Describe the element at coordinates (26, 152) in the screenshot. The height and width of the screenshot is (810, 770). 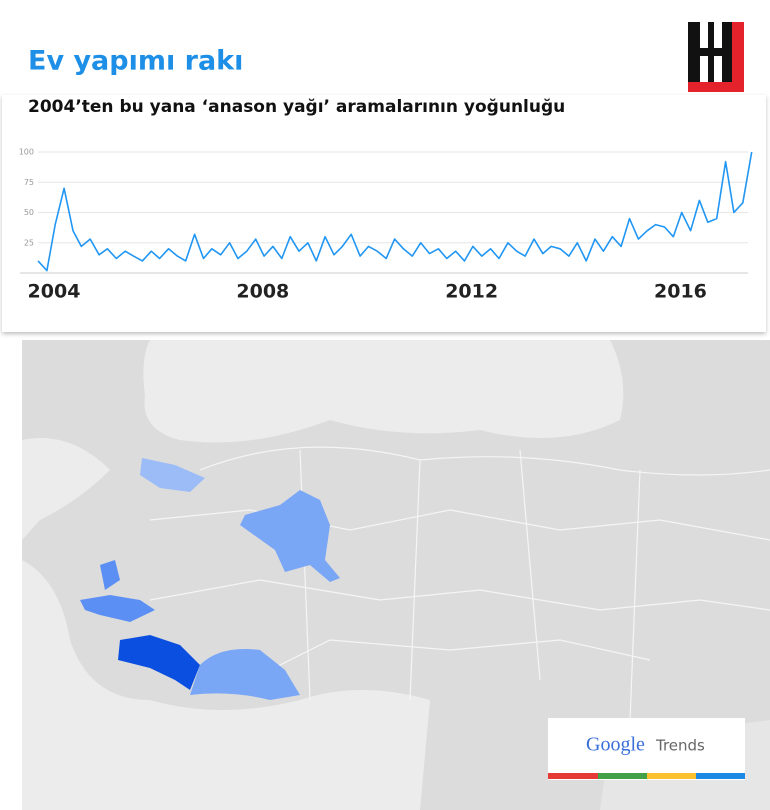
I see `y-tick-label: 100` at that location.